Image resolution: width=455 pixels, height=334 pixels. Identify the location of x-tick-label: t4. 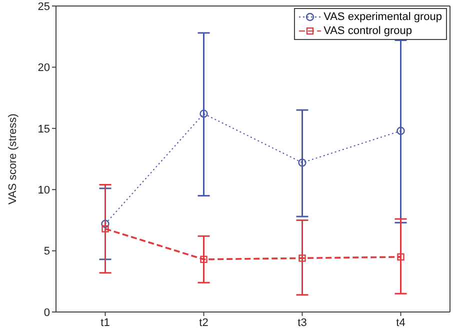
(401, 322).